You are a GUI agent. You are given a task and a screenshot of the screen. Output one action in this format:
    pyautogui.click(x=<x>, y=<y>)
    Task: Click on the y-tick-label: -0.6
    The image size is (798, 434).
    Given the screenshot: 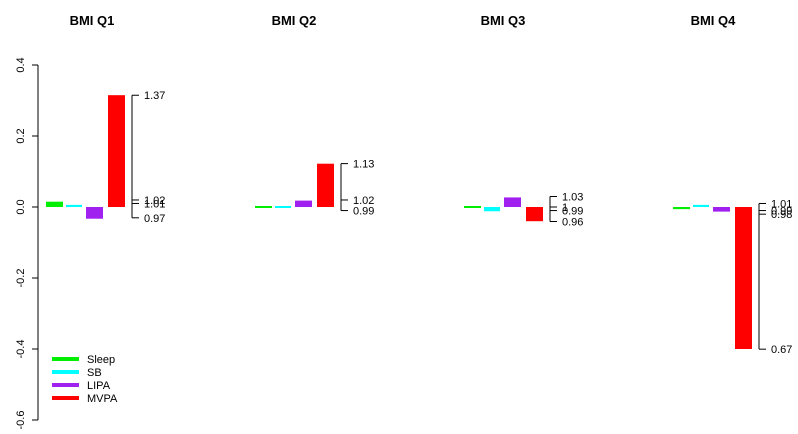 What is the action you would take?
    pyautogui.click(x=21, y=420)
    